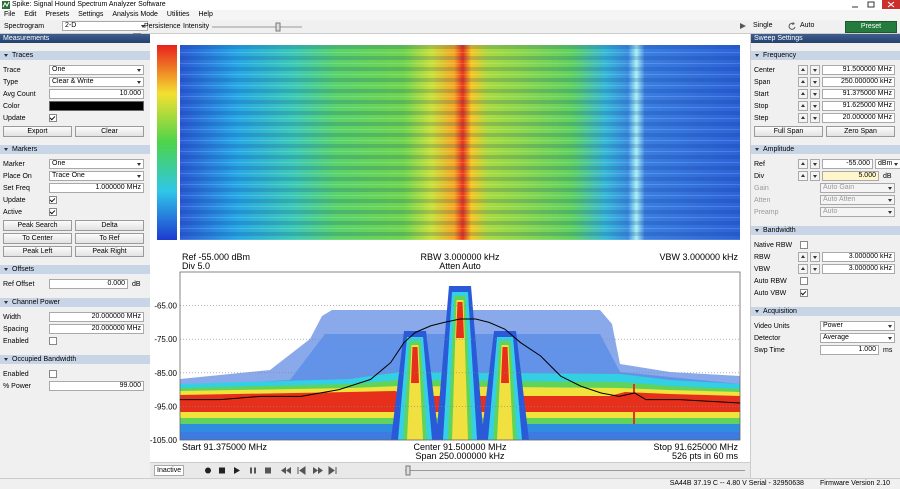 This screenshot has width=900, height=489. What do you see at coordinates (810, 26) in the screenshot?
I see `auto-button: Auto` at bounding box center [810, 26].